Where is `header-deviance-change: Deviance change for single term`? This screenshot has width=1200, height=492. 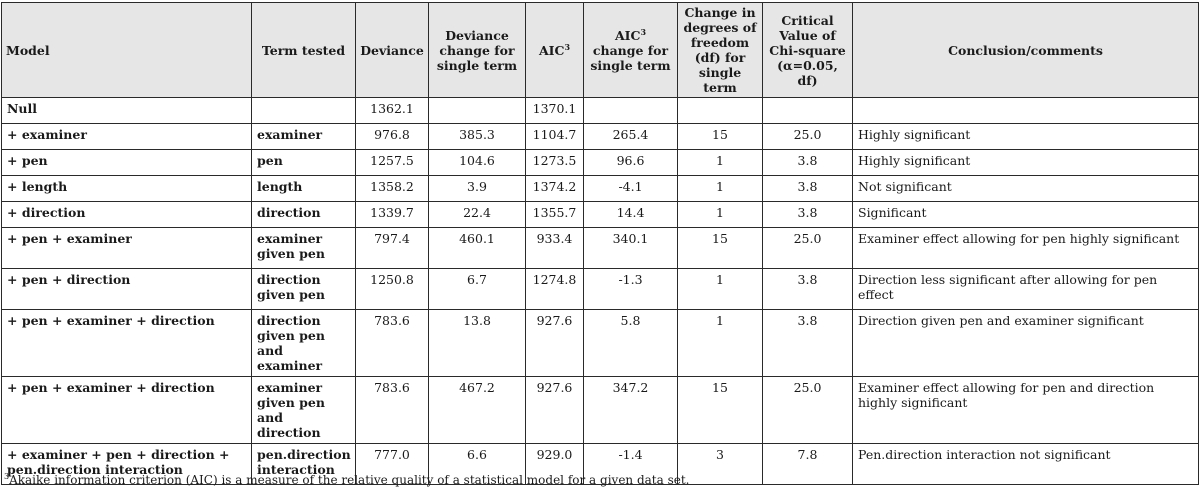
header-deviance-change: Deviance change for single term is located at coordinates (477, 50).